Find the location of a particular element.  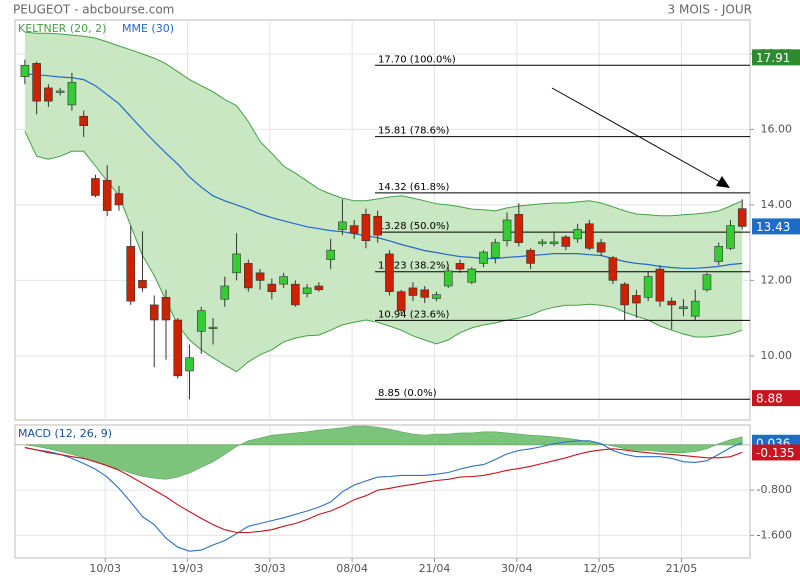

price-marker-label: 13.43 is located at coordinates (773, 227).